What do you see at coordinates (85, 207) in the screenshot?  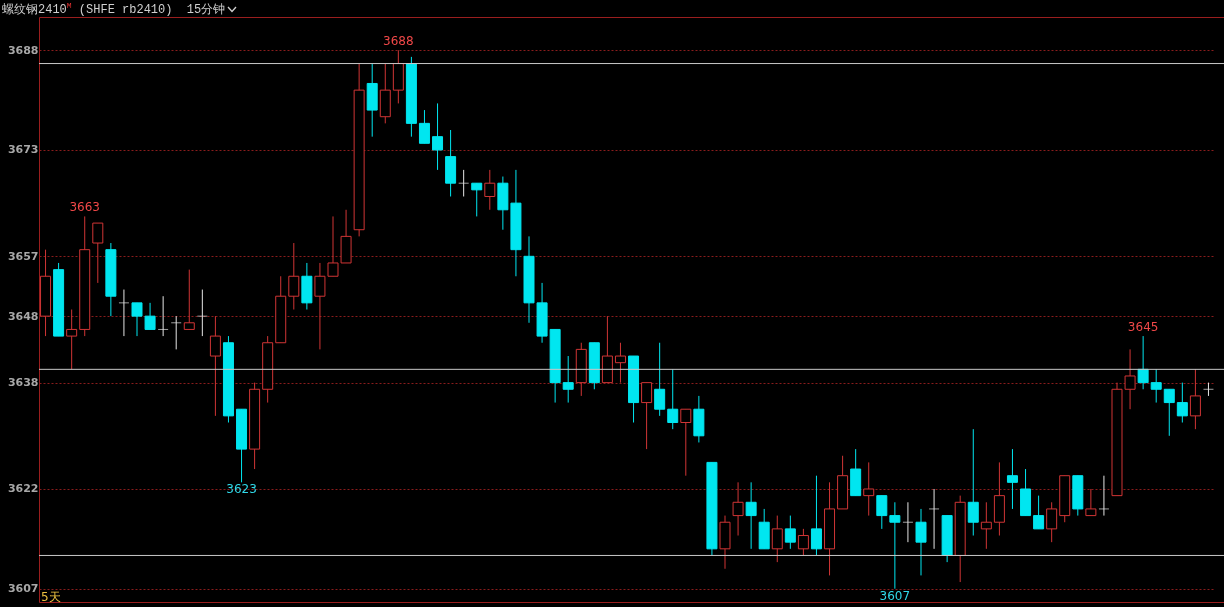 I see `annotation: 3663` at bounding box center [85, 207].